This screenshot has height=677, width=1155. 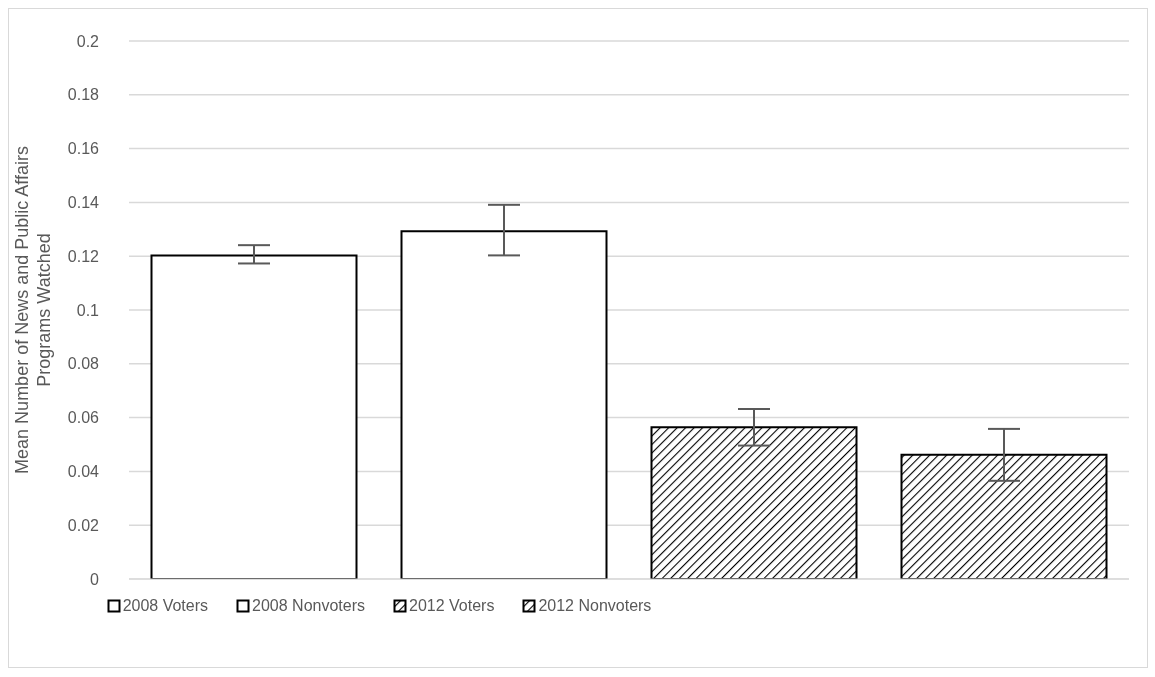 What do you see at coordinates (83, 203) in the screenshot?
I see `y-tick-label: 0.14` at bounding box center [83, 203].